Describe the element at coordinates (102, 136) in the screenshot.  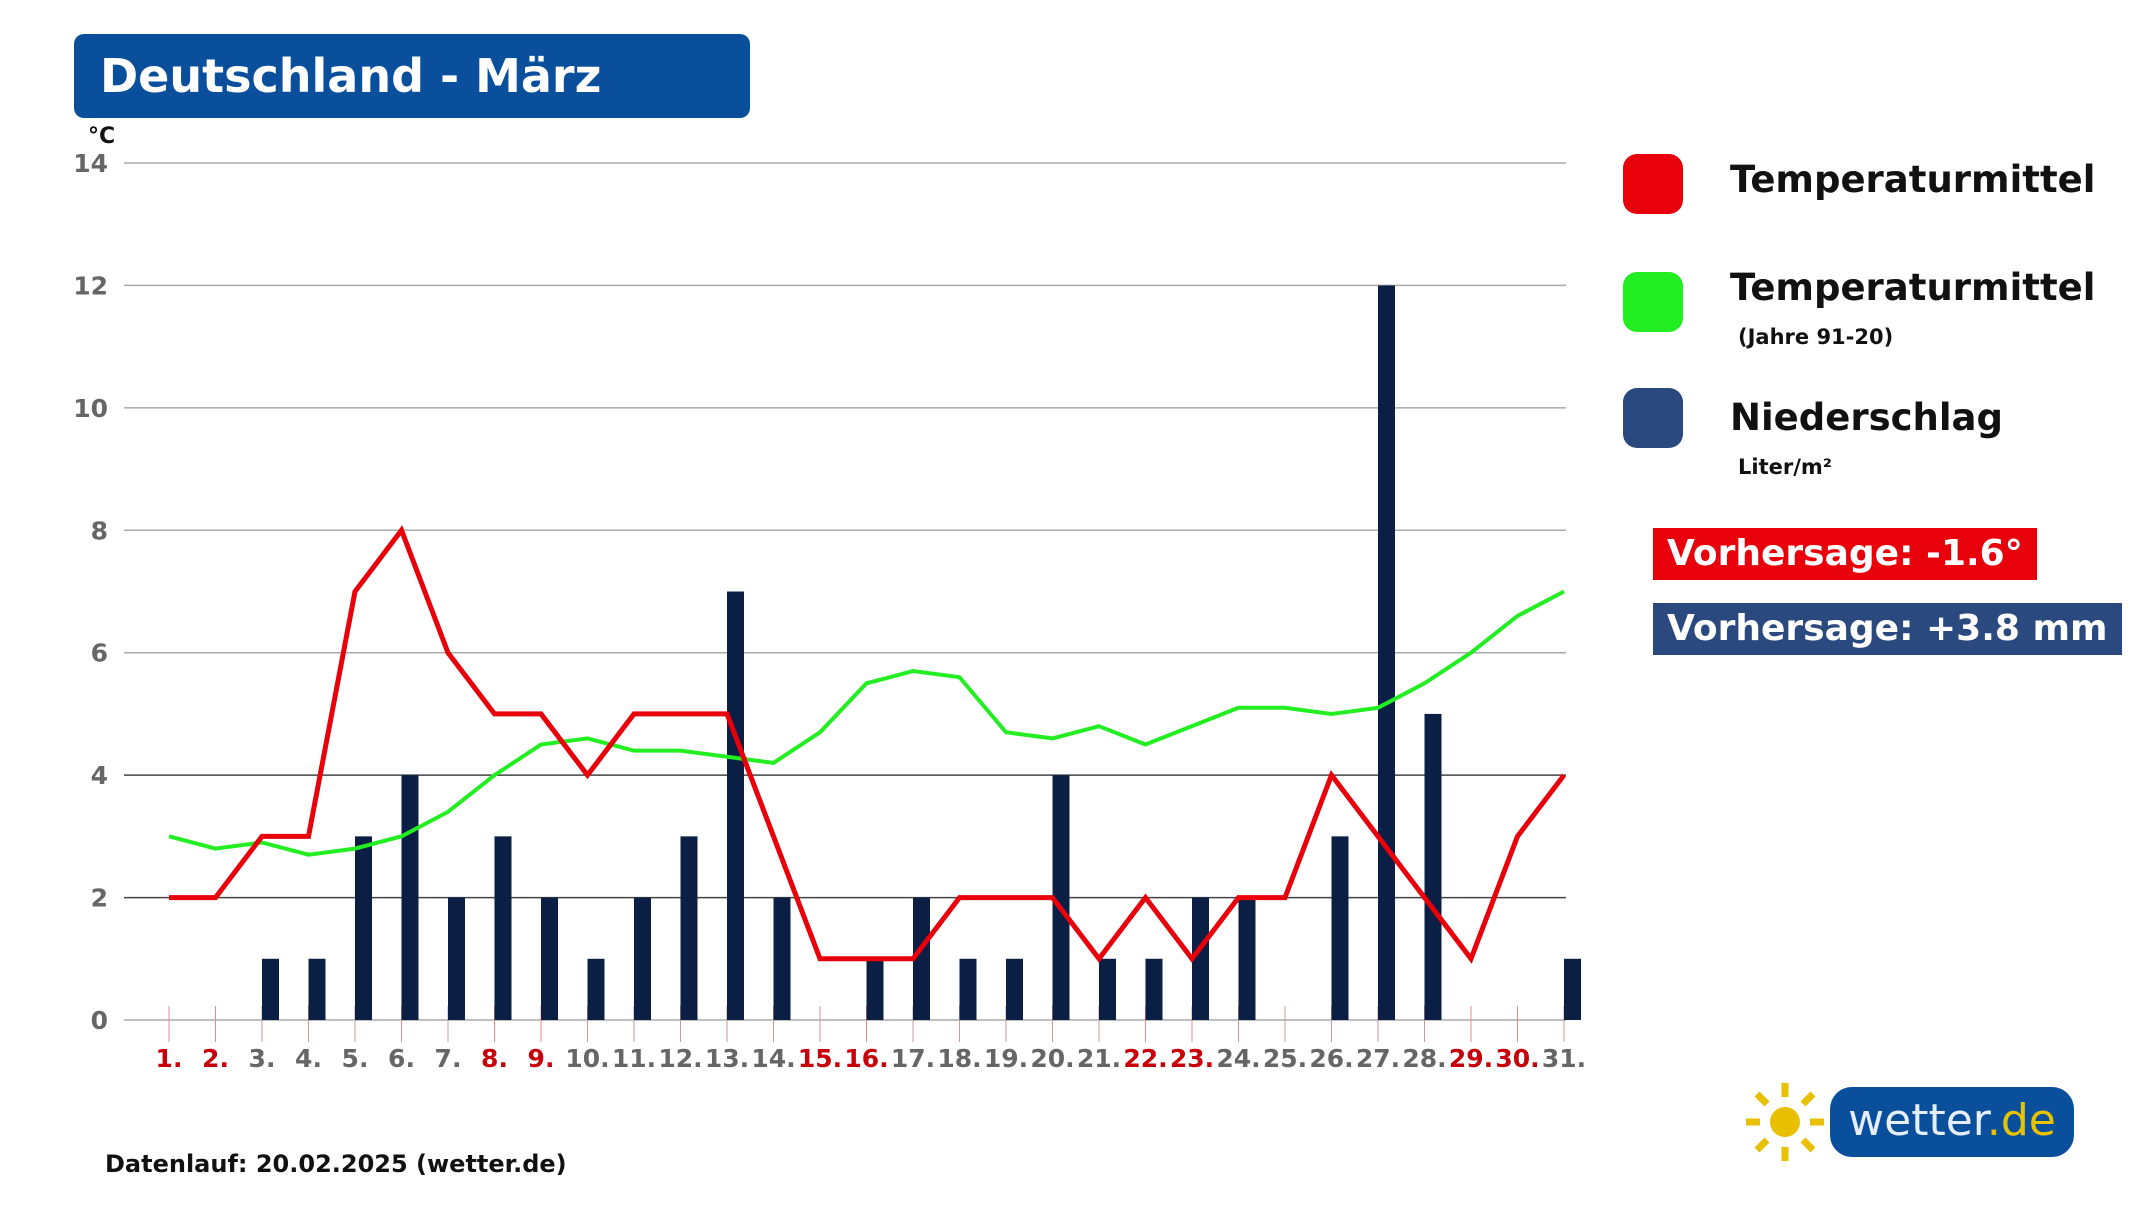
I see `y-axis-unit: °C` at that location.